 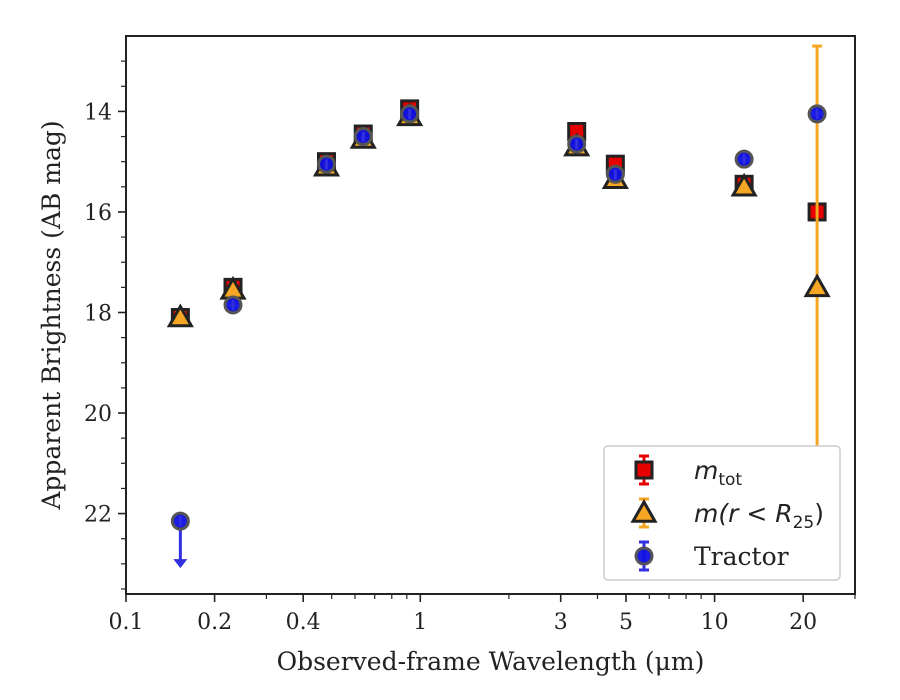 I want to click on x-tick-label: 0.4, so click(x=303, y=622).